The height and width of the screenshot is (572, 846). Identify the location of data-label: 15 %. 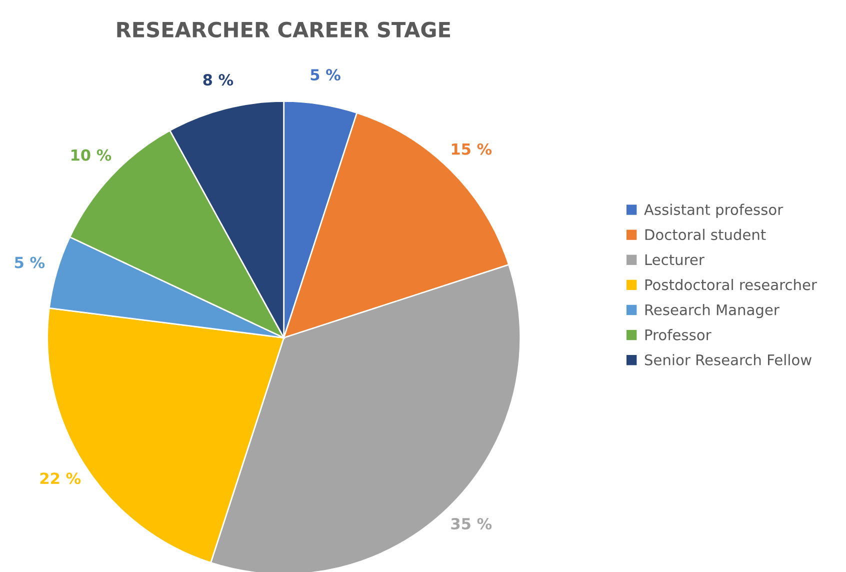
(472, 149).